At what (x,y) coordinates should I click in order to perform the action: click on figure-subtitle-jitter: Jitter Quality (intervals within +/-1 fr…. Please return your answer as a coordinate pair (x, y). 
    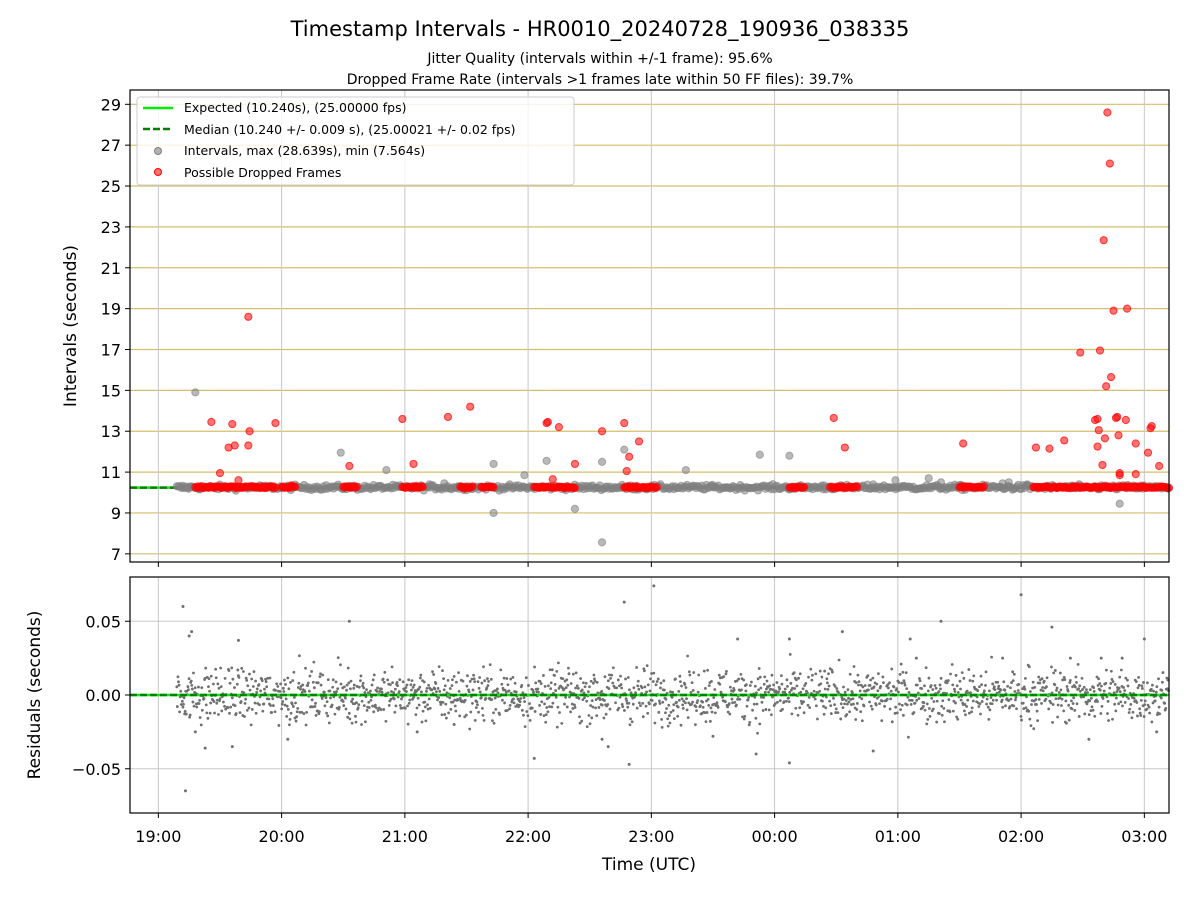
    Looking at the image, I should click on (599, 59).